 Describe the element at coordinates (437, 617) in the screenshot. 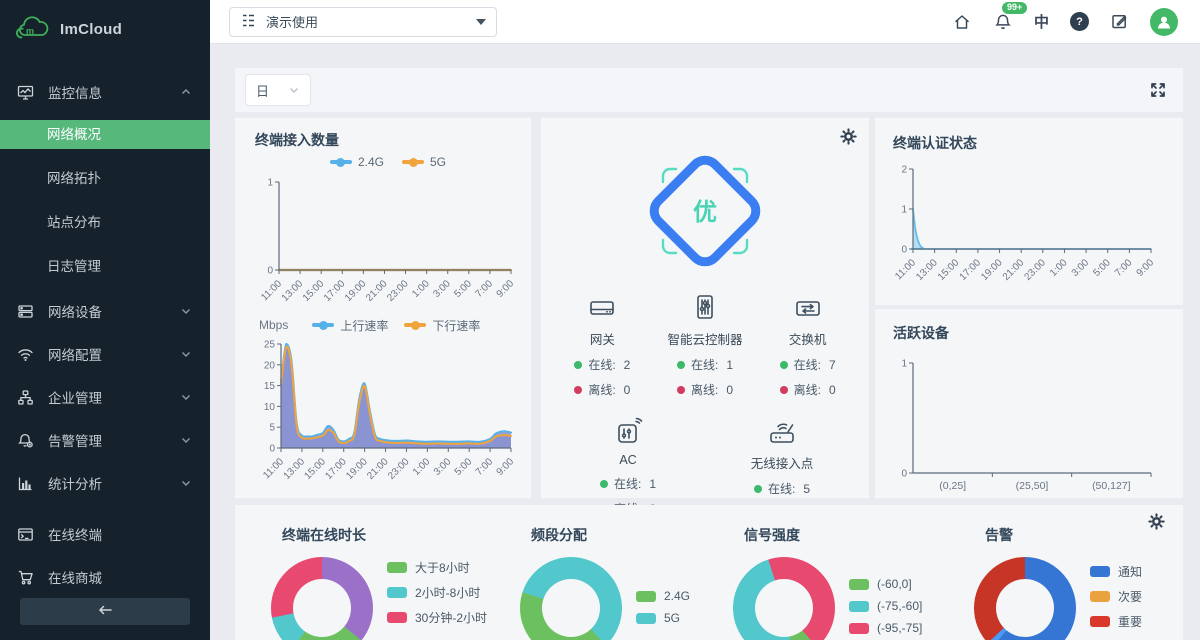

I see `legend-item: 30分钟-2小时` at that location.